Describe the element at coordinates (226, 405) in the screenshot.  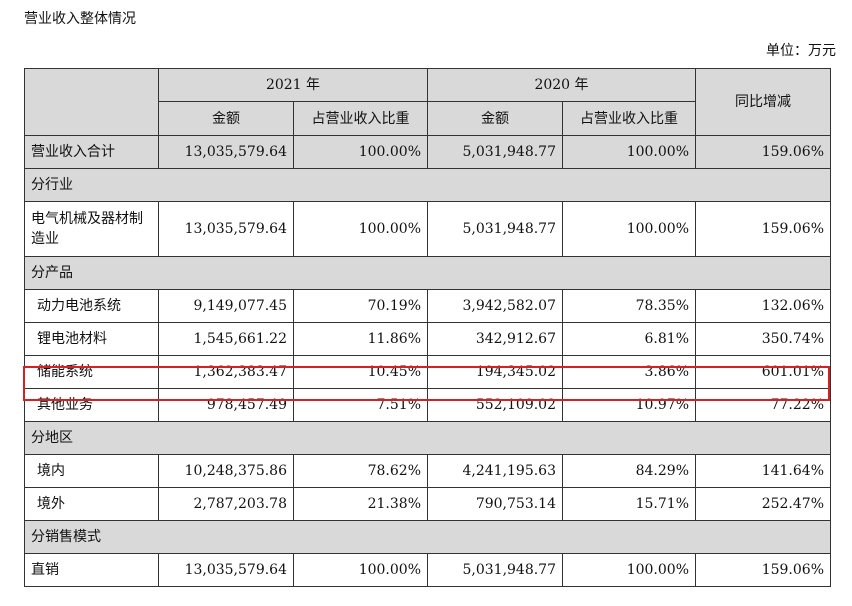
I see `amount-2021: 978,457.49` at that location.